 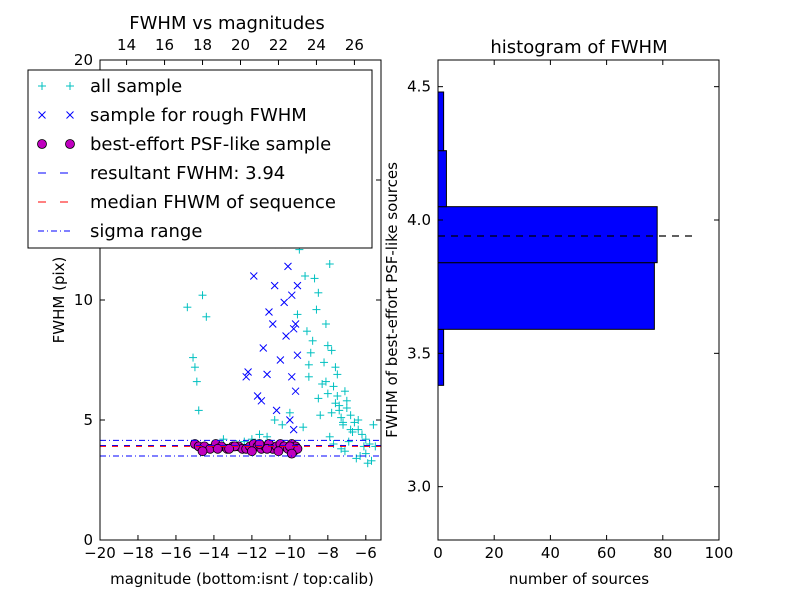 I want to click on top-tick-label: 16, so click(x=164, y=45).